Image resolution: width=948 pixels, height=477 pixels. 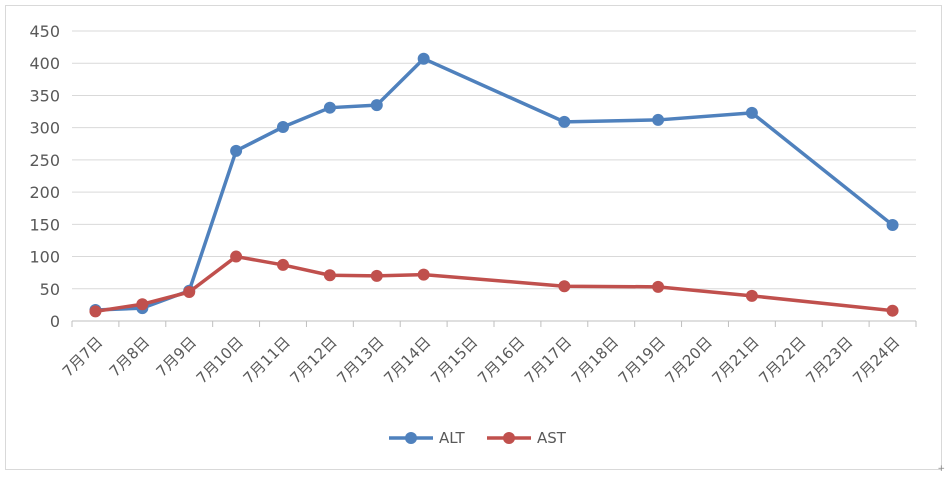 What do you see at coordinates (407, 360) in the screenshot?
I see `x-tick-label: 7月14日` at bounding box center [407, 360].